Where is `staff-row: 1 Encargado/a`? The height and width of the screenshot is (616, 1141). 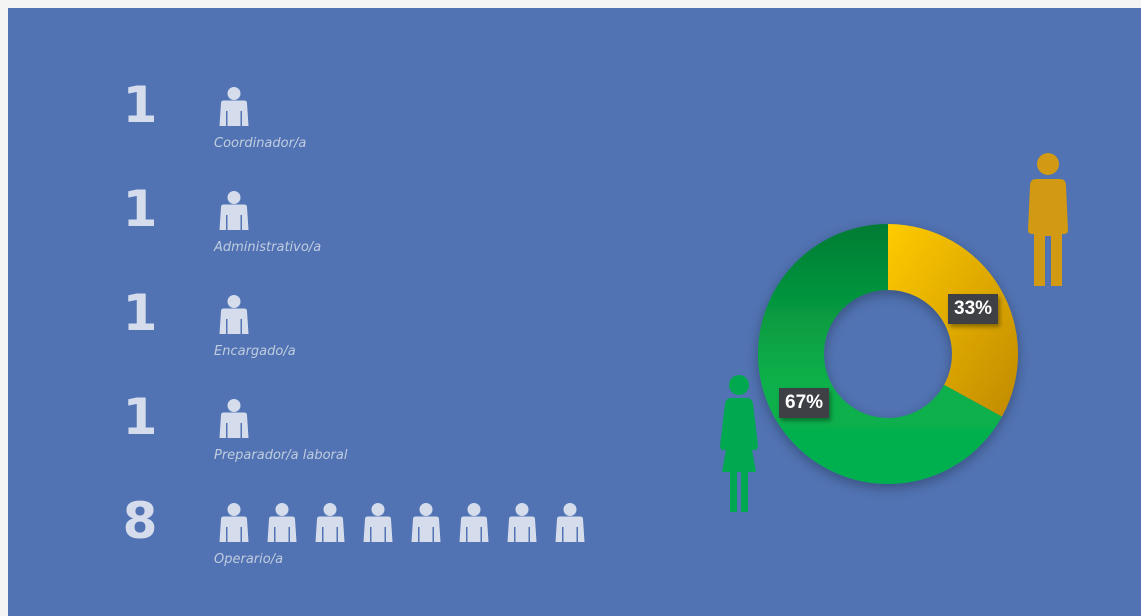 staff-row: 1 Encargado/a is located at coordinates (380, 340).